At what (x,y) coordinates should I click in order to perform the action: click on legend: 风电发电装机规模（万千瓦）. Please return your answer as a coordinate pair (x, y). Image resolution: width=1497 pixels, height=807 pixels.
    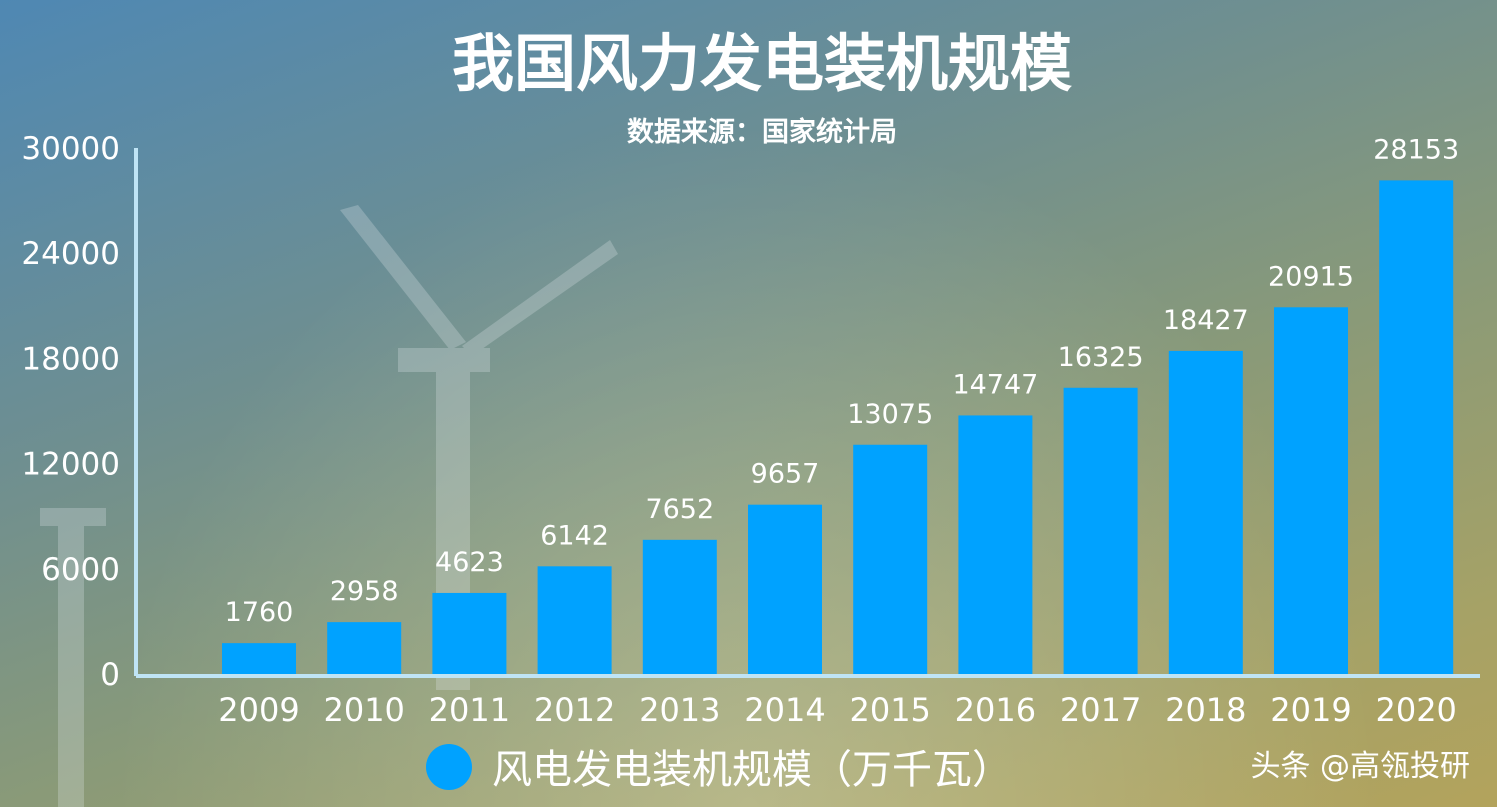
    Looking at the image, I should click on (719, 768).